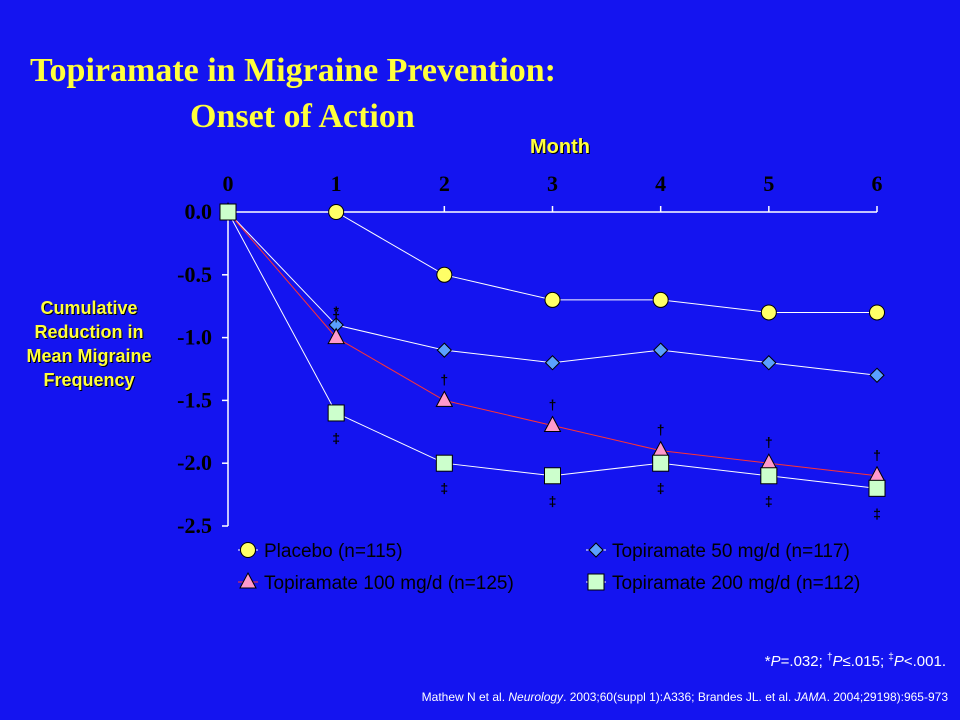 This screenshot has height=720, width=960. I want to click on y-tick-label: -2.0, so click(194, 462).